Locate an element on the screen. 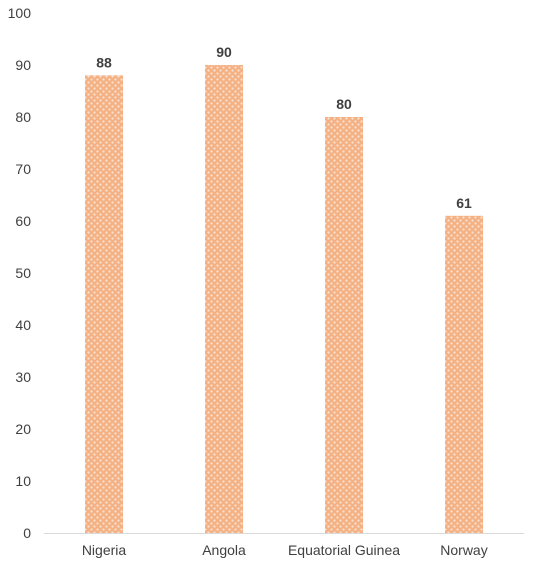  y-tick-label: 10 is located at coordinates (23, 481).